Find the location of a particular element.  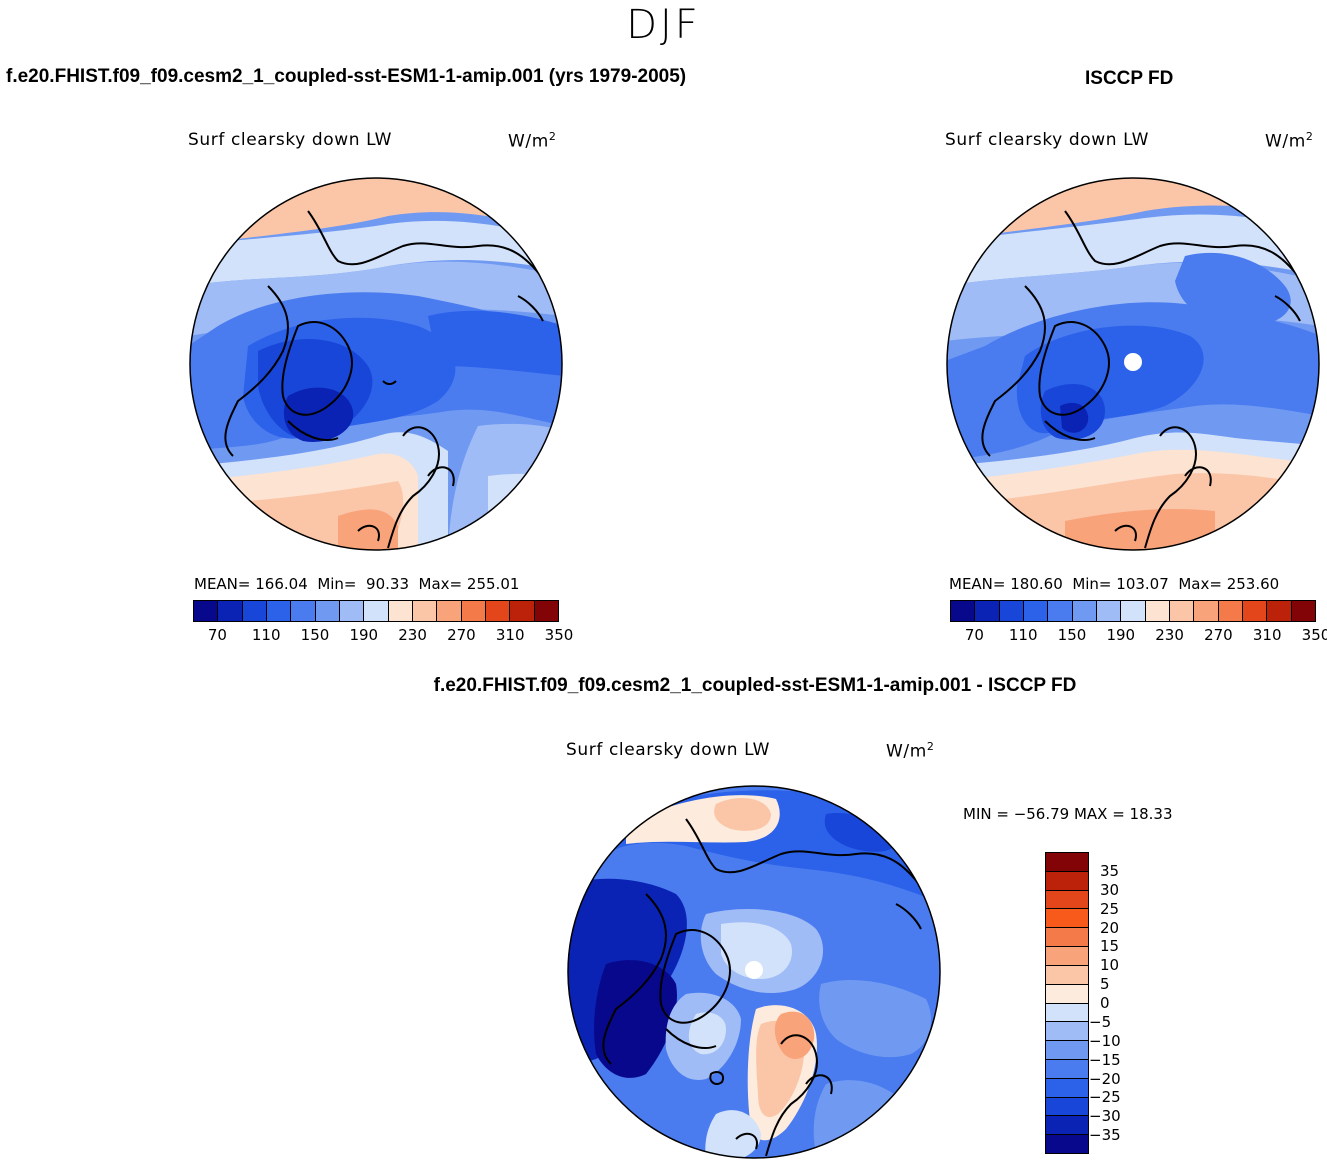

colorbar-tick-label: −30 is located at coordinates (1105, 1116).